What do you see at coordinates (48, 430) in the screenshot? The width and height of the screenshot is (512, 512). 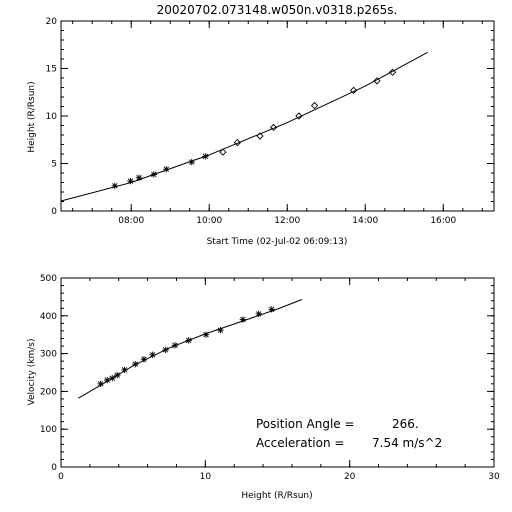 I see `y-tick-label: 100` at bounding box center [48, 430].